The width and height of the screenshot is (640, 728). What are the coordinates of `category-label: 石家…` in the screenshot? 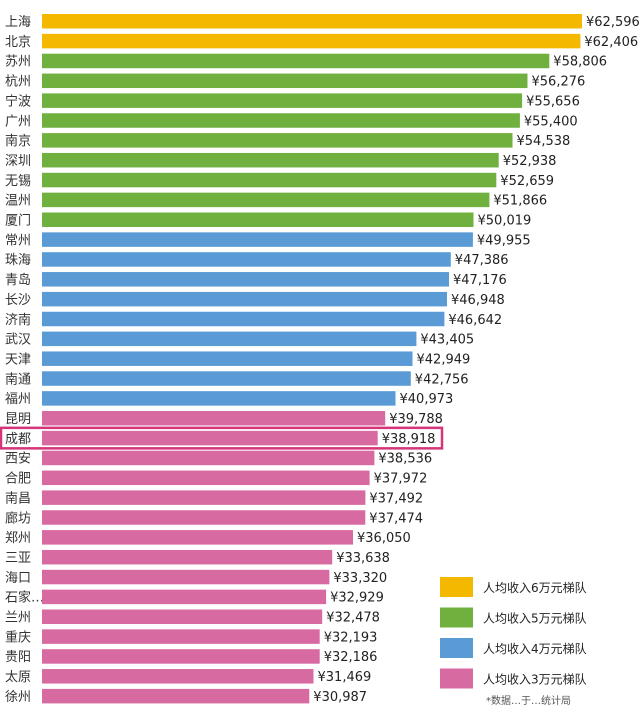 It's located at (24, 598).